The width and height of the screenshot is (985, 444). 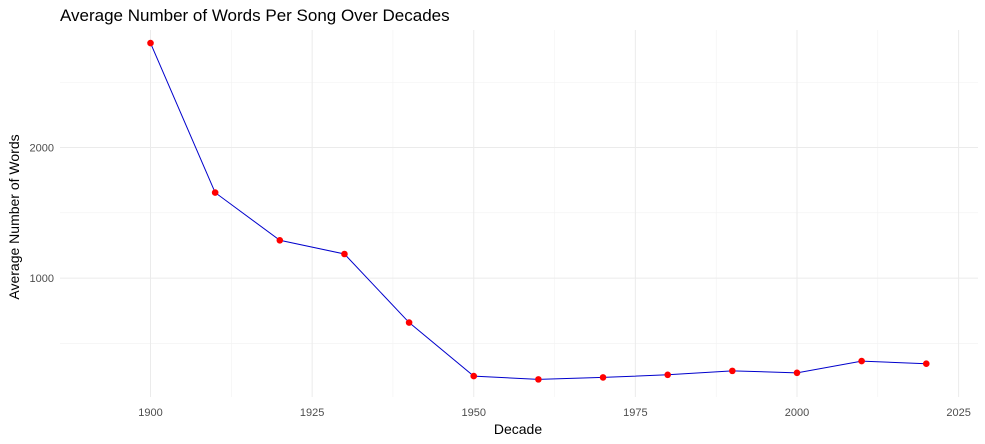 What do you see at coordinates (312, 413) in the screenshot?
I see `x-tick-label: 1925` at bounding box center [312, 413].